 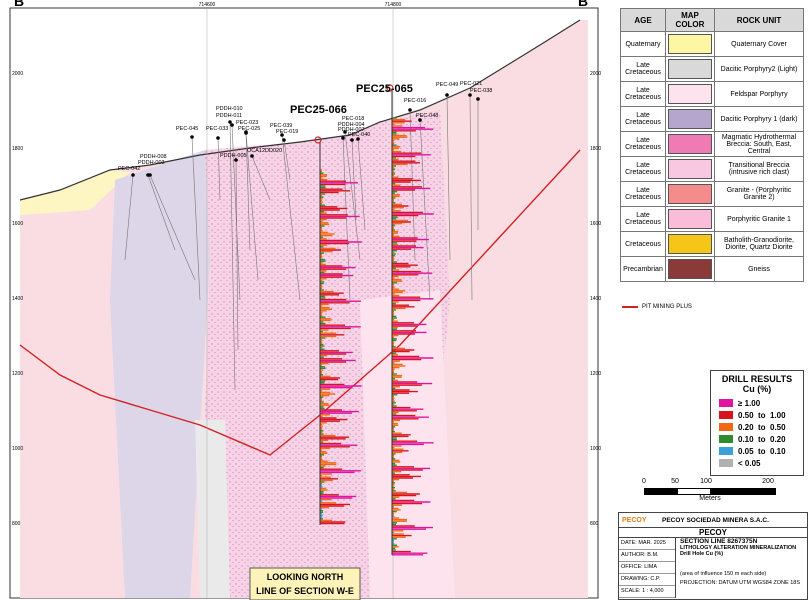 What do you see at coordinates (749, 463) in the screenshot?
I see `class-label: < 0.05` at bounding box center [749, 463].